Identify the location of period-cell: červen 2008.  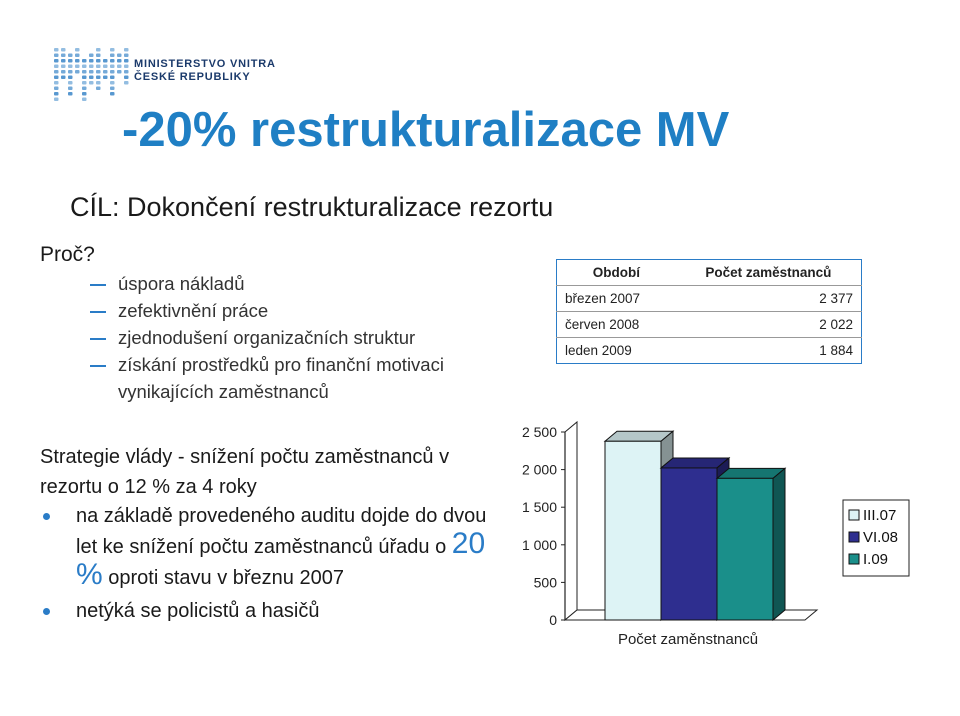
(616, 324).